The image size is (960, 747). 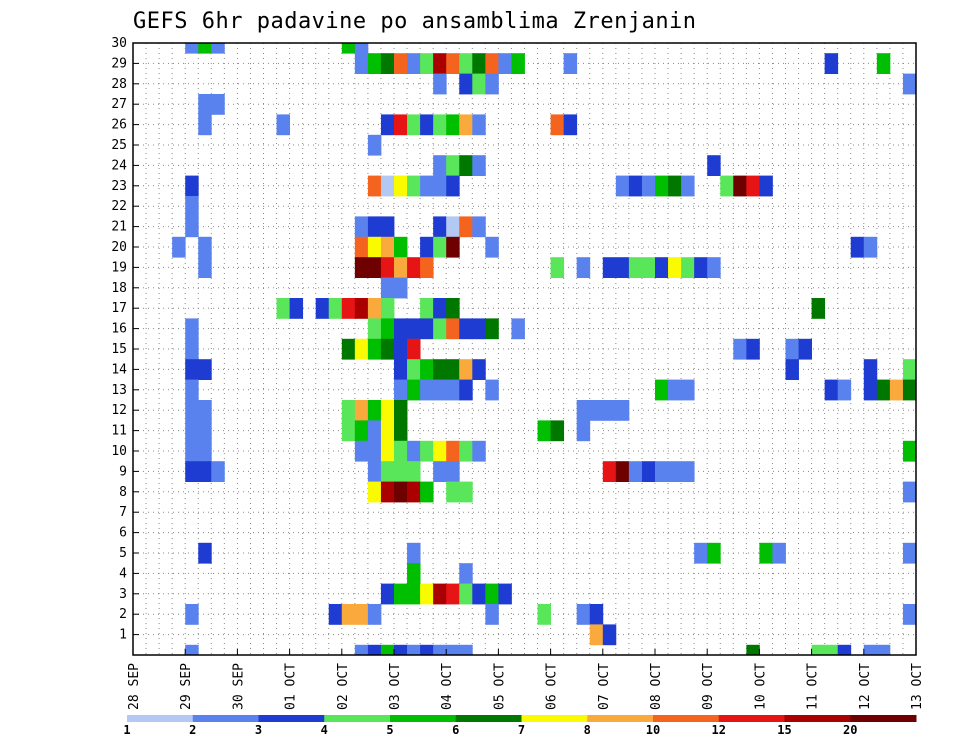 What do you see at coordinates (760, 686) in the screenshot?
I see `x-tick-label: 10 OCT` at bounding box center [760, 686].